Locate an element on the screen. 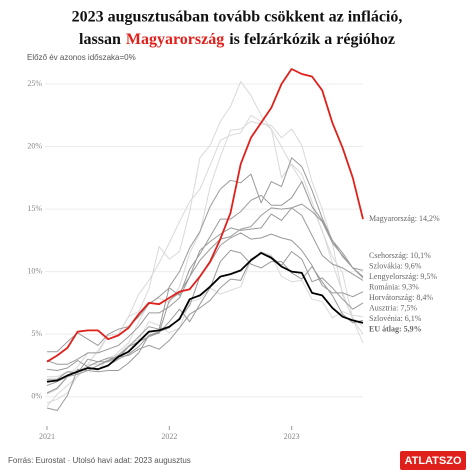 This screenshot has width=474, height=474. title-part: is felzárkózik a régióhoz is located at coordinates (312, 39).